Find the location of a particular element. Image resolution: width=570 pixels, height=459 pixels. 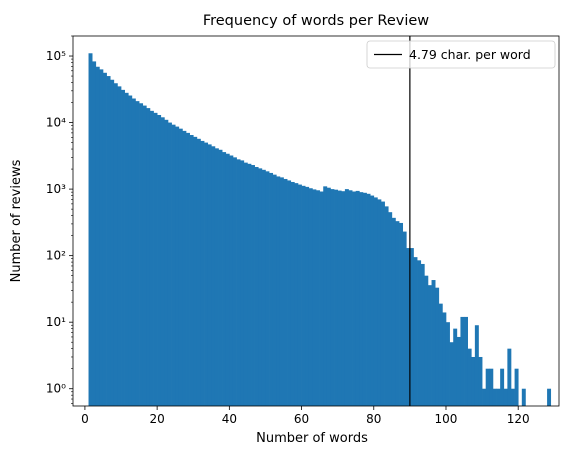

y-tick-label: 10¹ is located at coordinates (56, 322).